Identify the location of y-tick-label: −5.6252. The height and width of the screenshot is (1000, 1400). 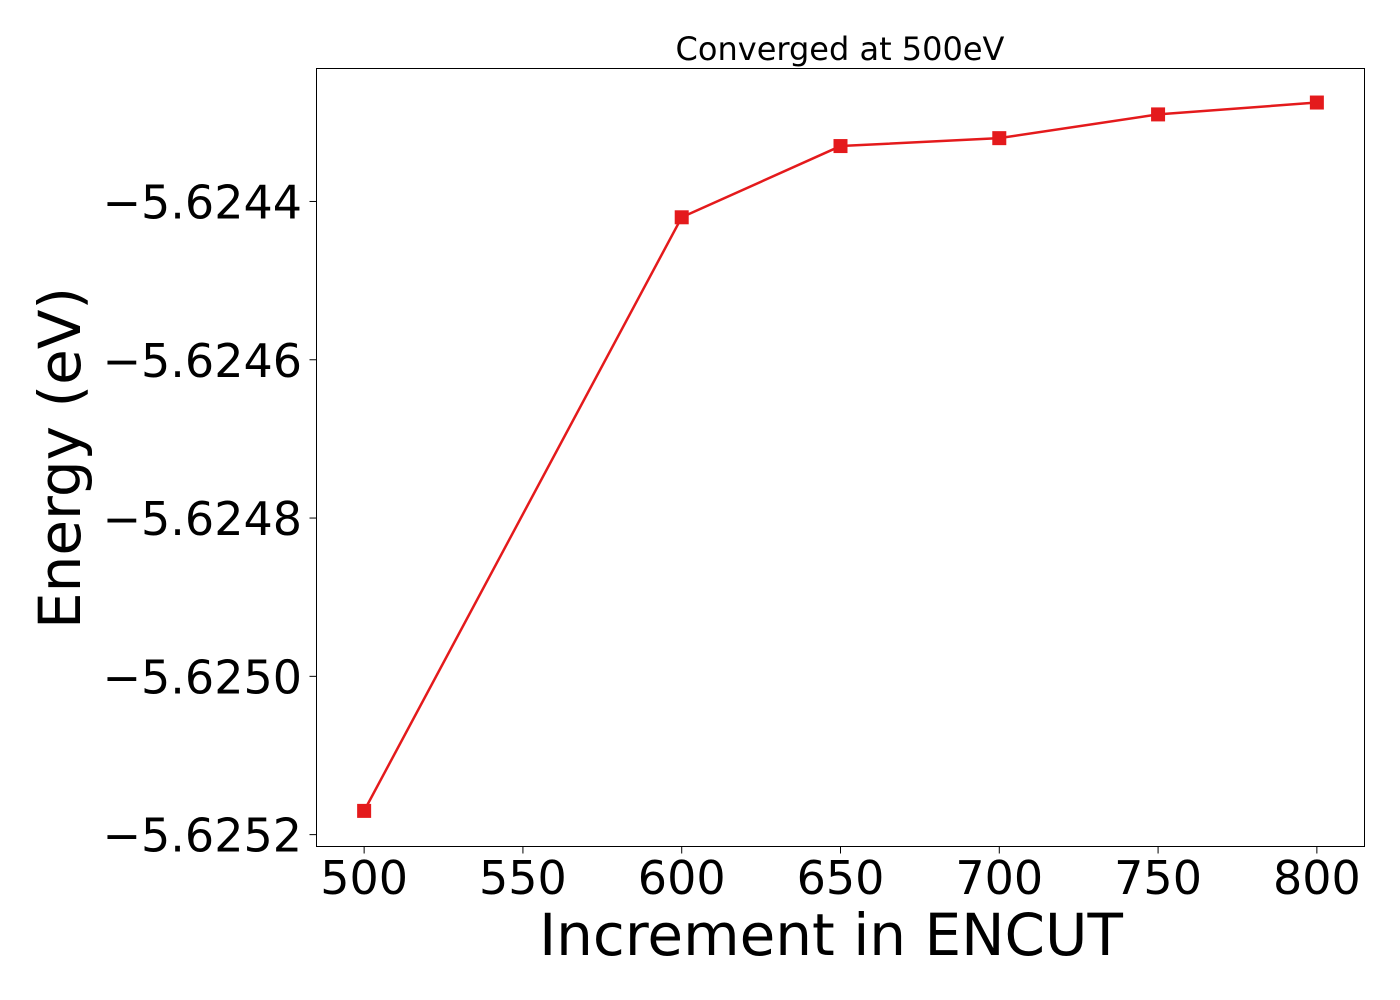
(203, 836).